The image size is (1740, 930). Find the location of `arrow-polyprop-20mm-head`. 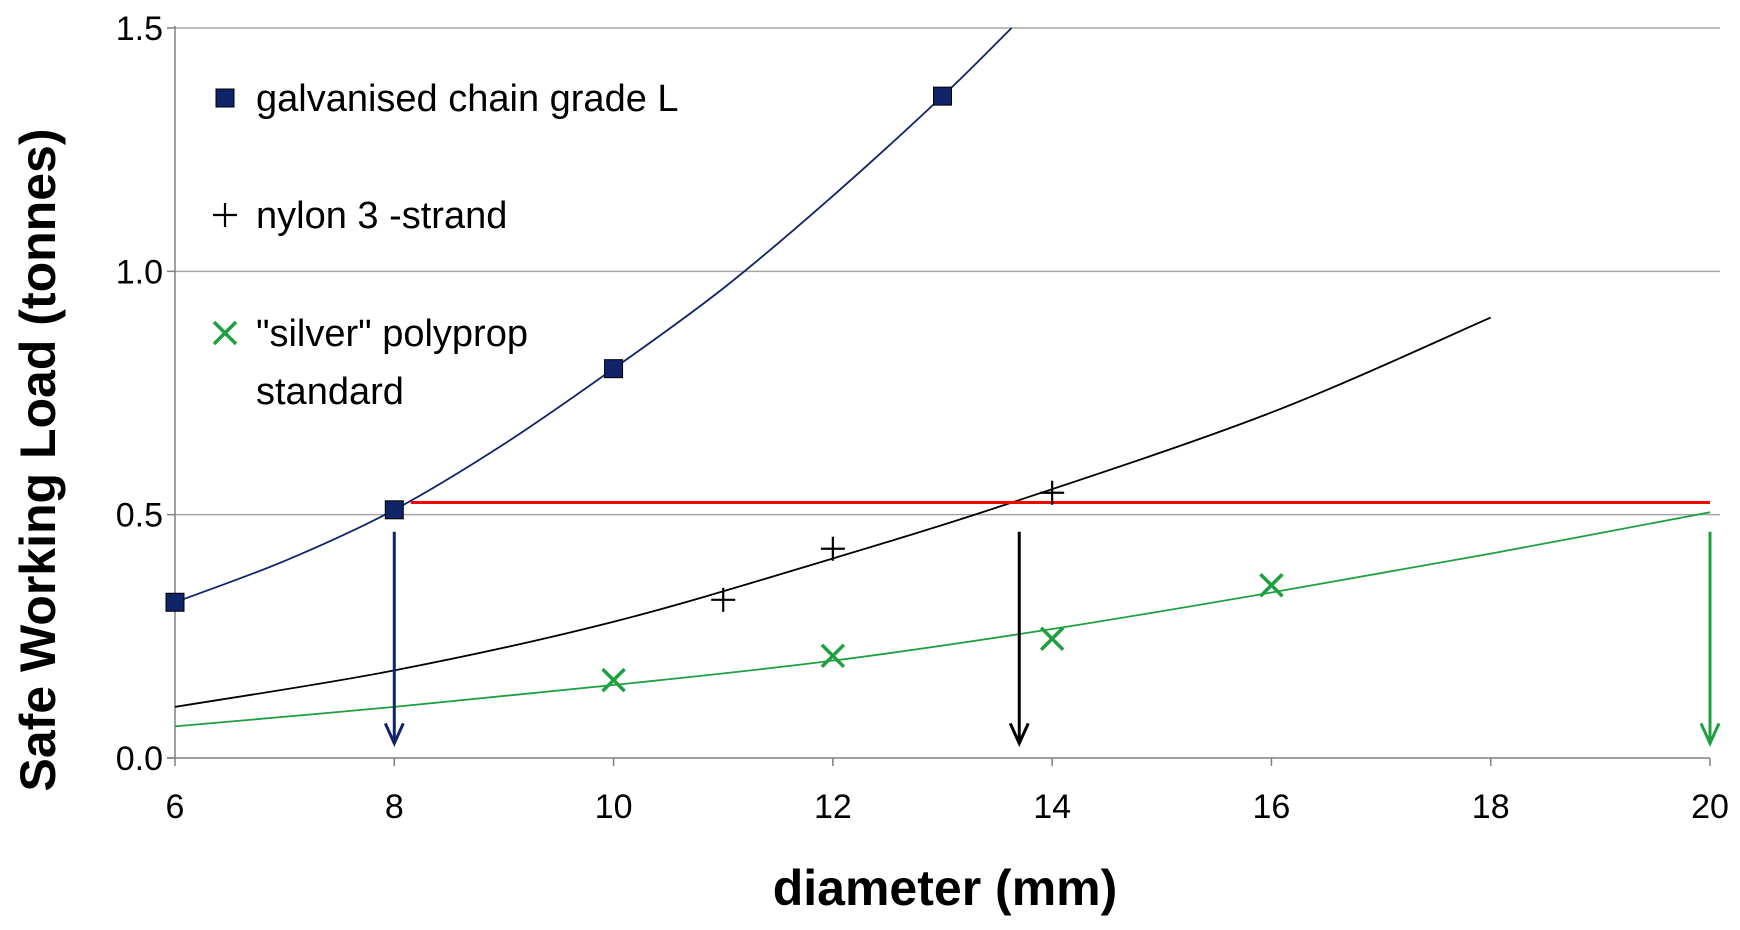

arrow-polyprop-20mm-head is located at coordinates (1710, 735).